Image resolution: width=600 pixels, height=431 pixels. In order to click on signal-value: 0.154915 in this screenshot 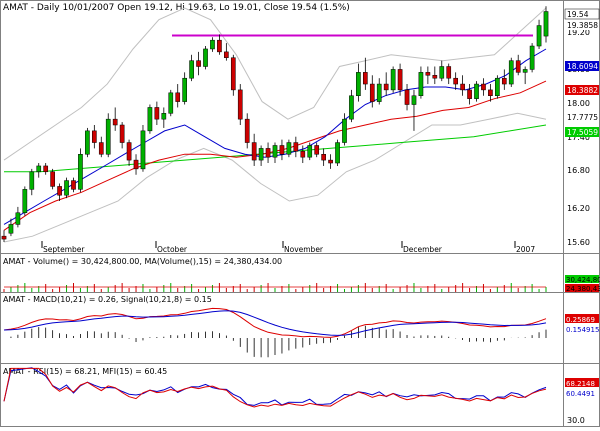, I will do `click(582, 330)`.